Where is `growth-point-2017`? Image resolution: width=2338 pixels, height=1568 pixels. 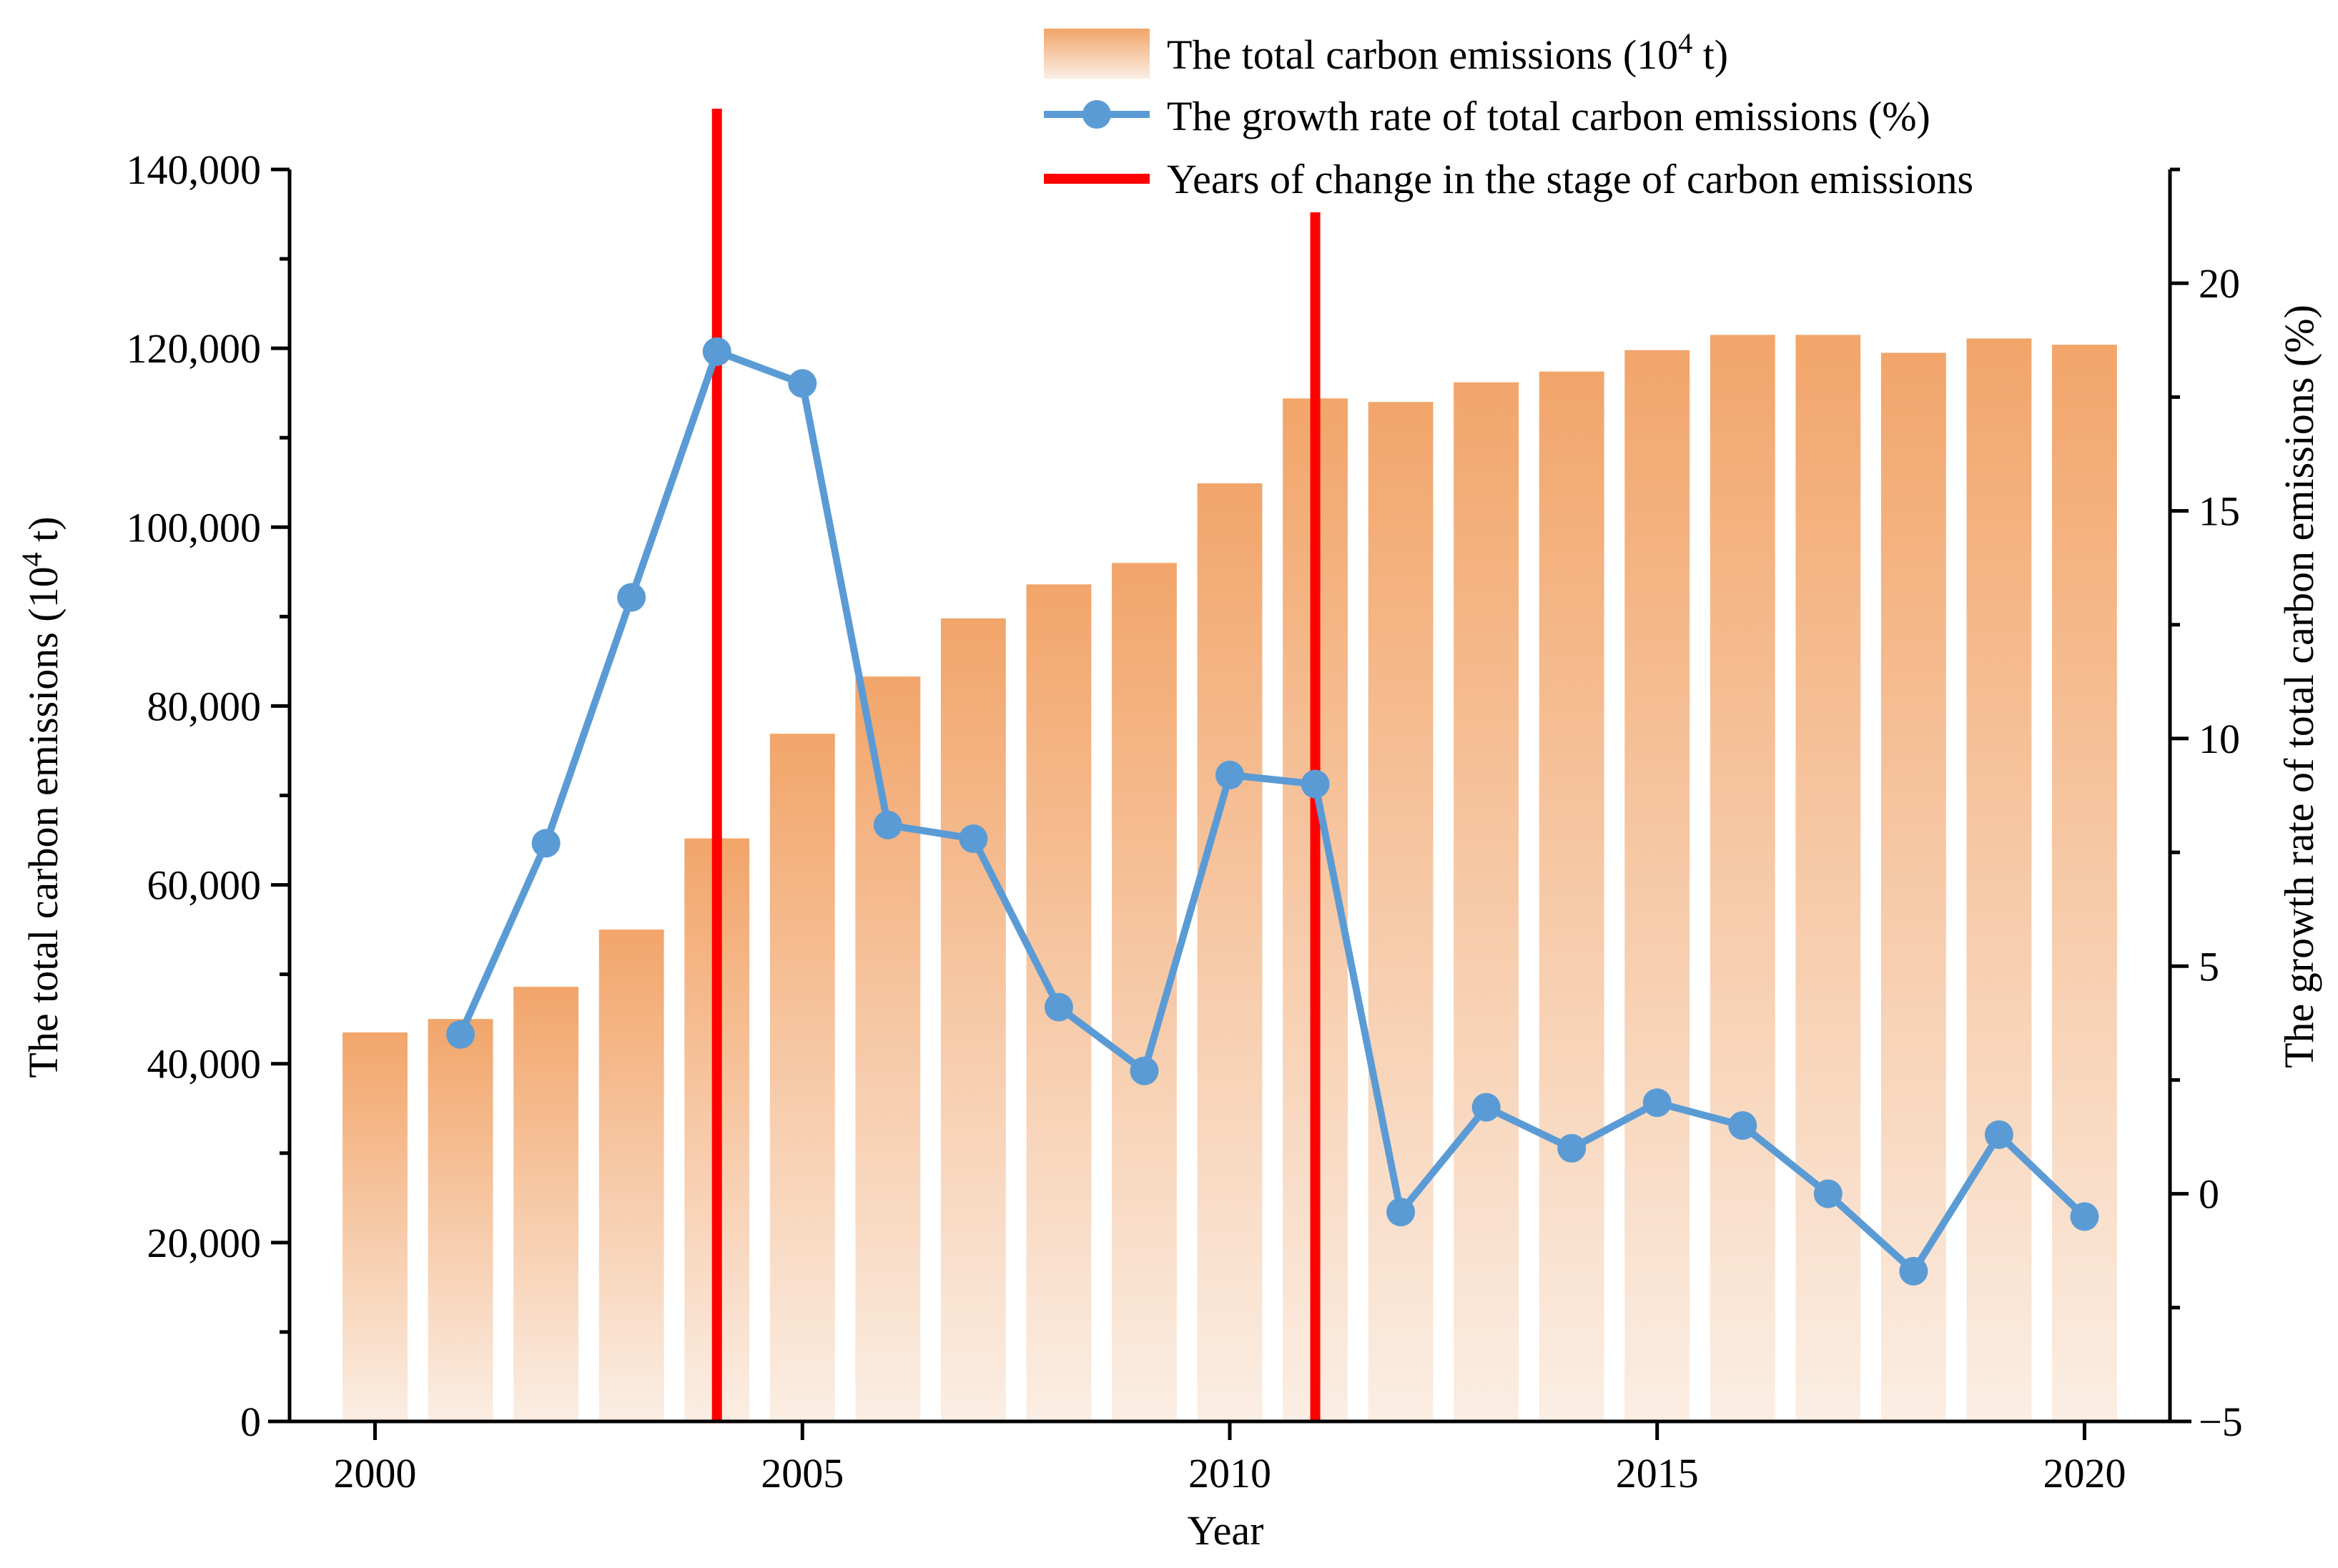
growth-point-2017 is located at coordinates (1828, 1193).